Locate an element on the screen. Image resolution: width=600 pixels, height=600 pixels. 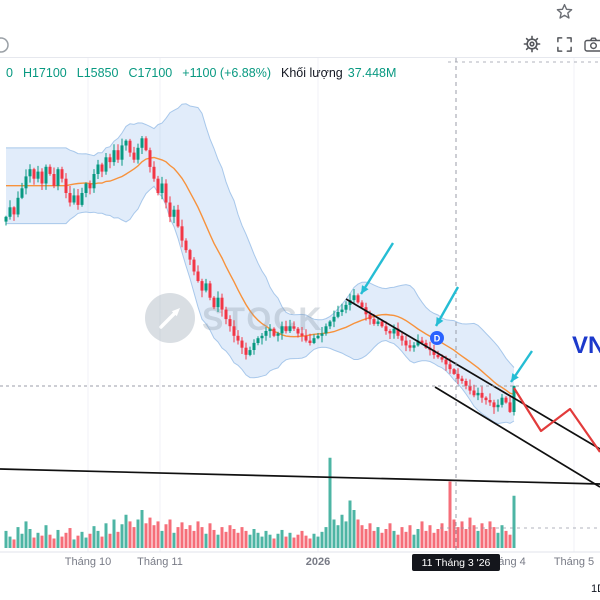
x-axis-label: áng 4 is located at coordinates (512, 562).